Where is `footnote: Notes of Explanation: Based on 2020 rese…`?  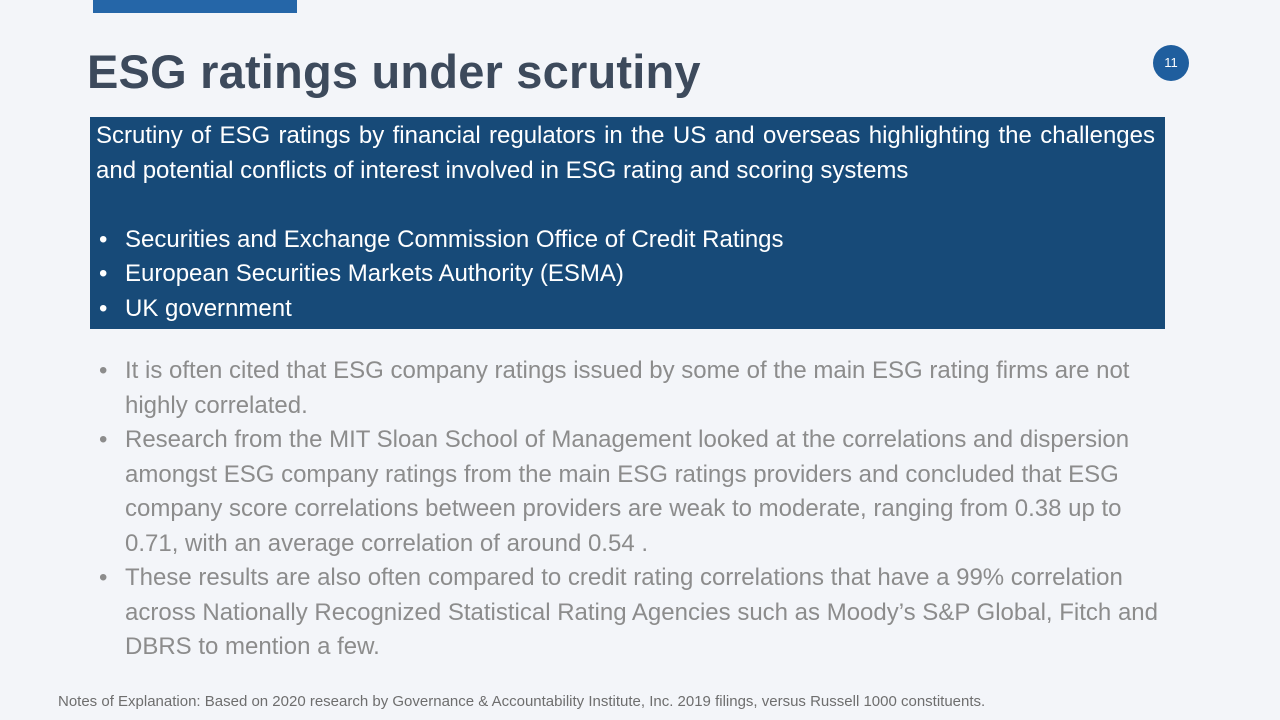 footnote: Notes of Explanation: Based on 2020 rese… is located at coordinates (522, 701).